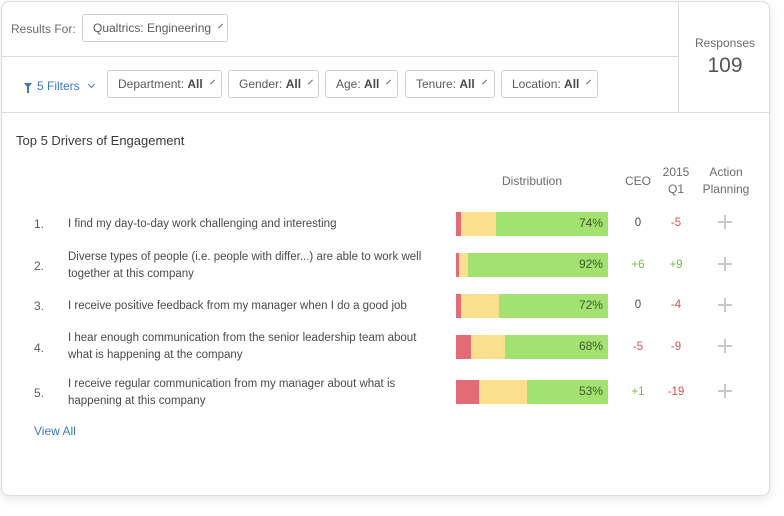 The width and height of the screenshot is (784, 516). I want to click on ceo-delta: -5, so click(638, 347).